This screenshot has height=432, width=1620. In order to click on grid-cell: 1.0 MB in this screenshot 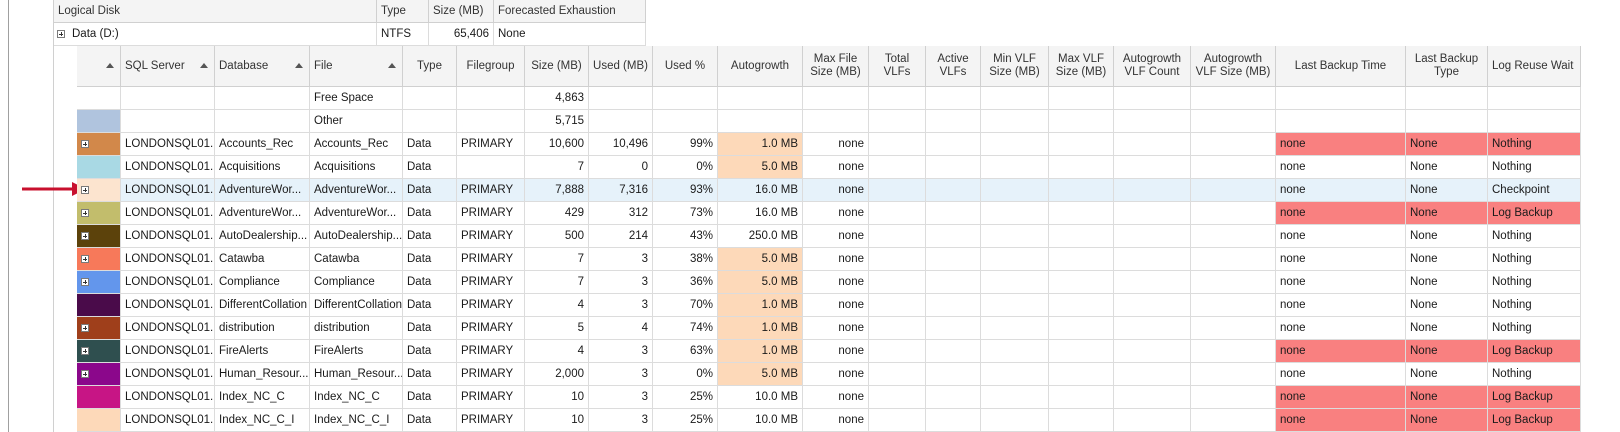, I will do `click(760, 351)`.